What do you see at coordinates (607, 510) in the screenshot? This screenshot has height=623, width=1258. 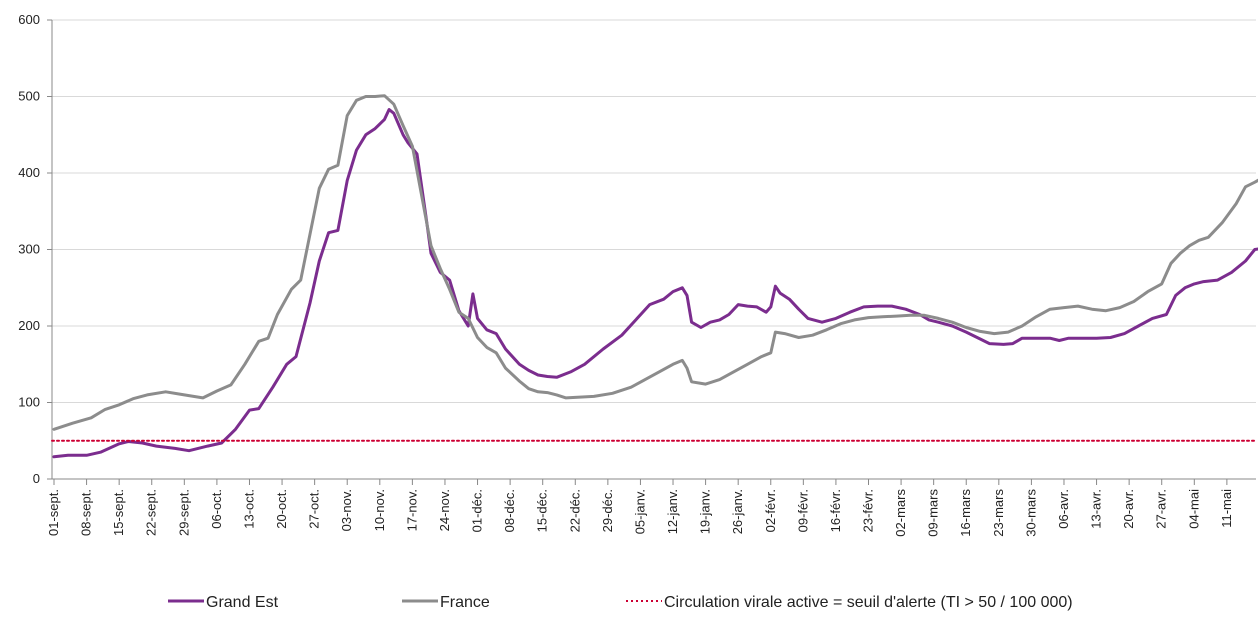 I see `x-tick-label: 29-déc.` at bounding box center [607, 510].